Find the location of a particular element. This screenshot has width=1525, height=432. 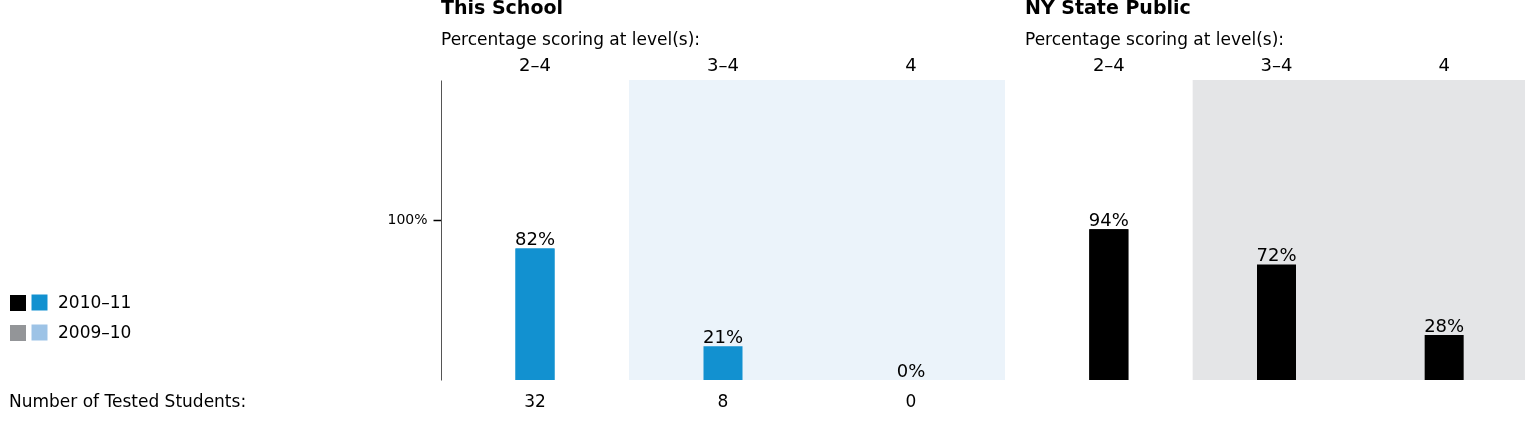

text: Number of Tested Students: is located at coordinates (128, 401).